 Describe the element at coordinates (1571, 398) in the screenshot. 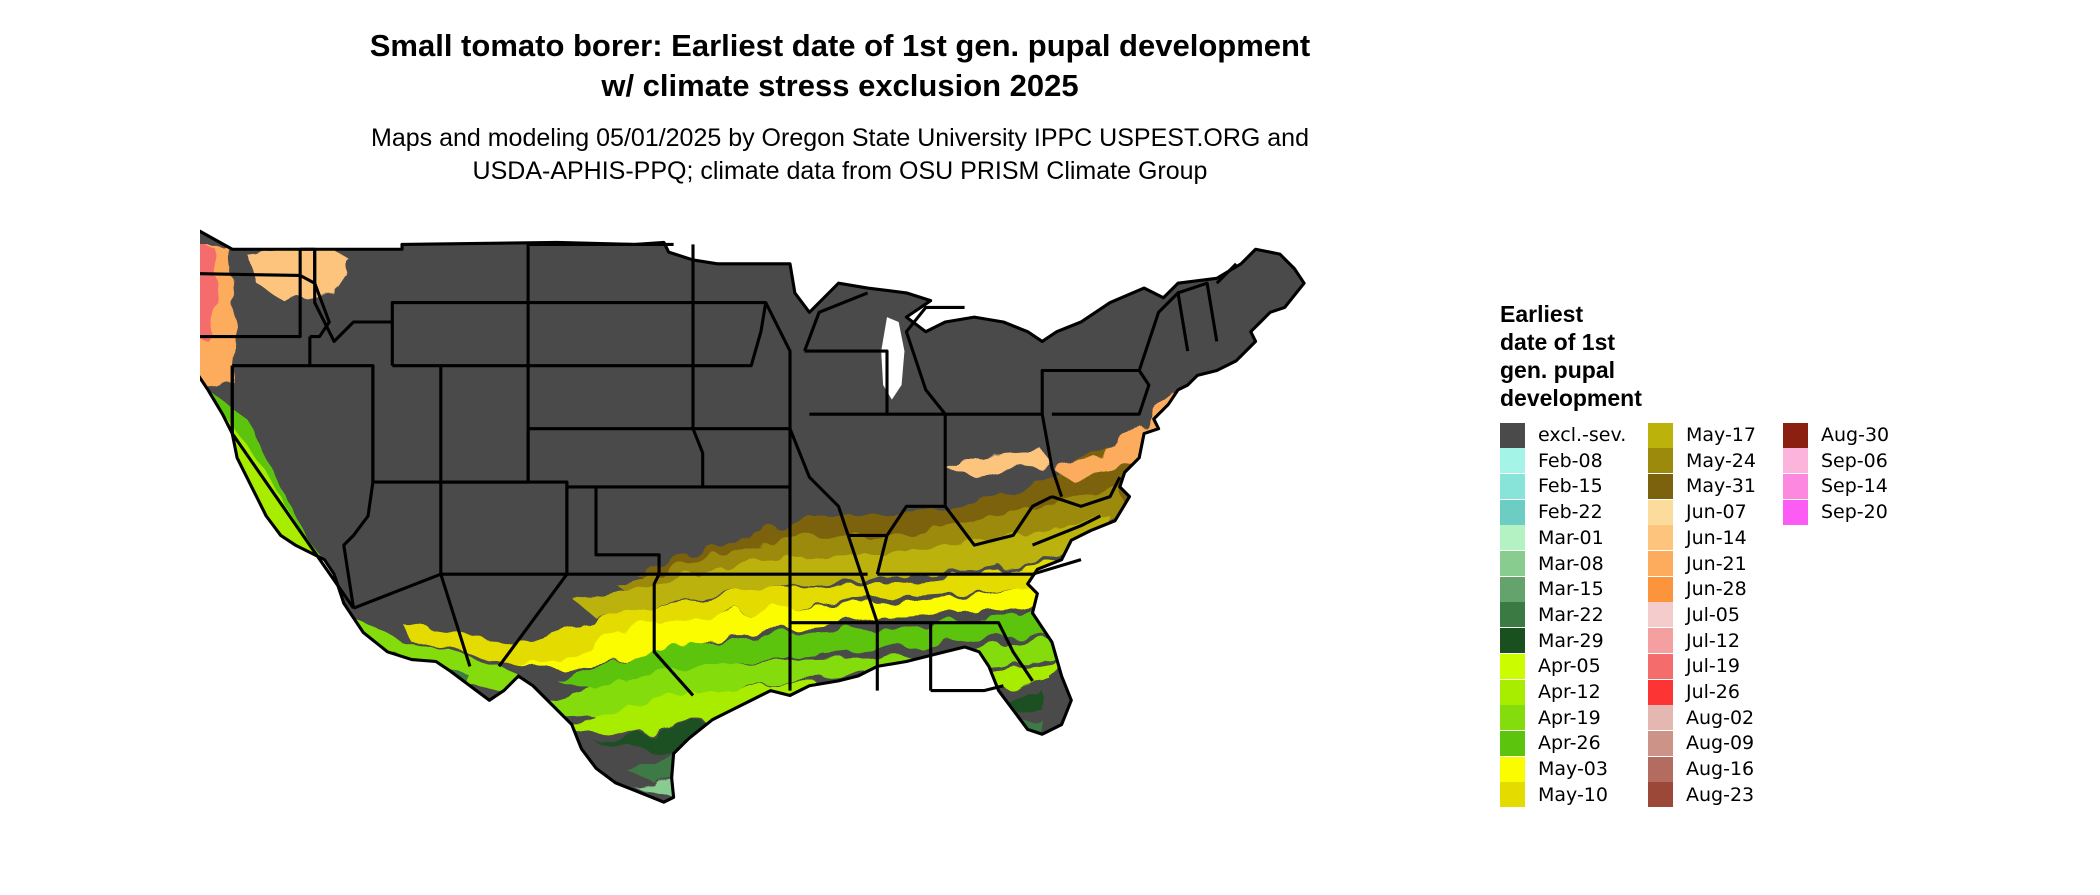

I see `legend-title-line: development` at that location.